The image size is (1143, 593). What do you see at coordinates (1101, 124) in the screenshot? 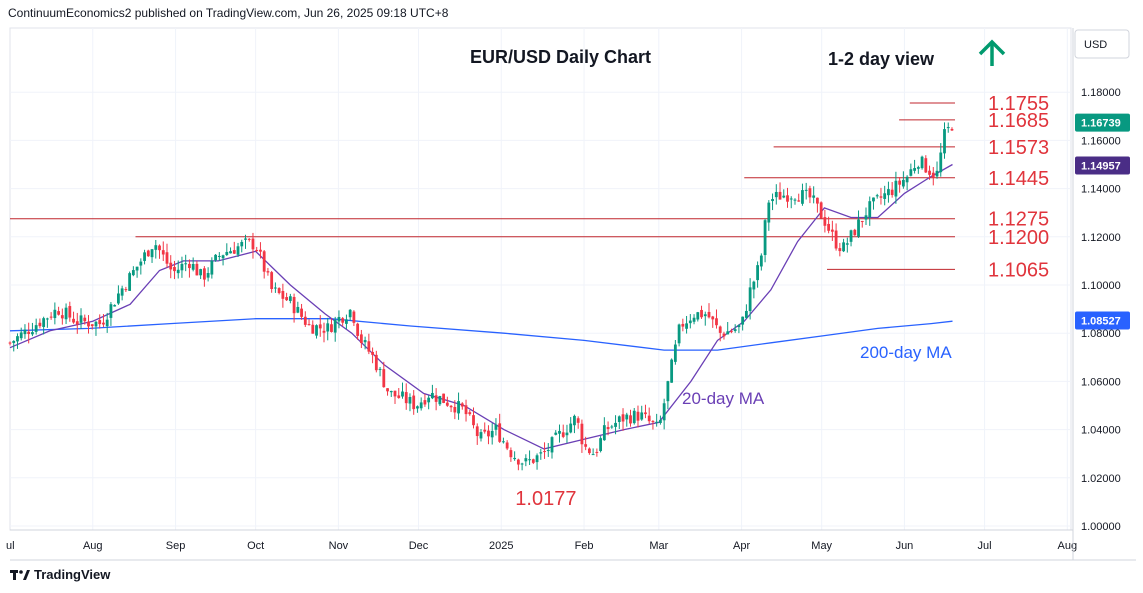
I see `last-price-tag: 1.16739` at bounding box center [1101, 124].